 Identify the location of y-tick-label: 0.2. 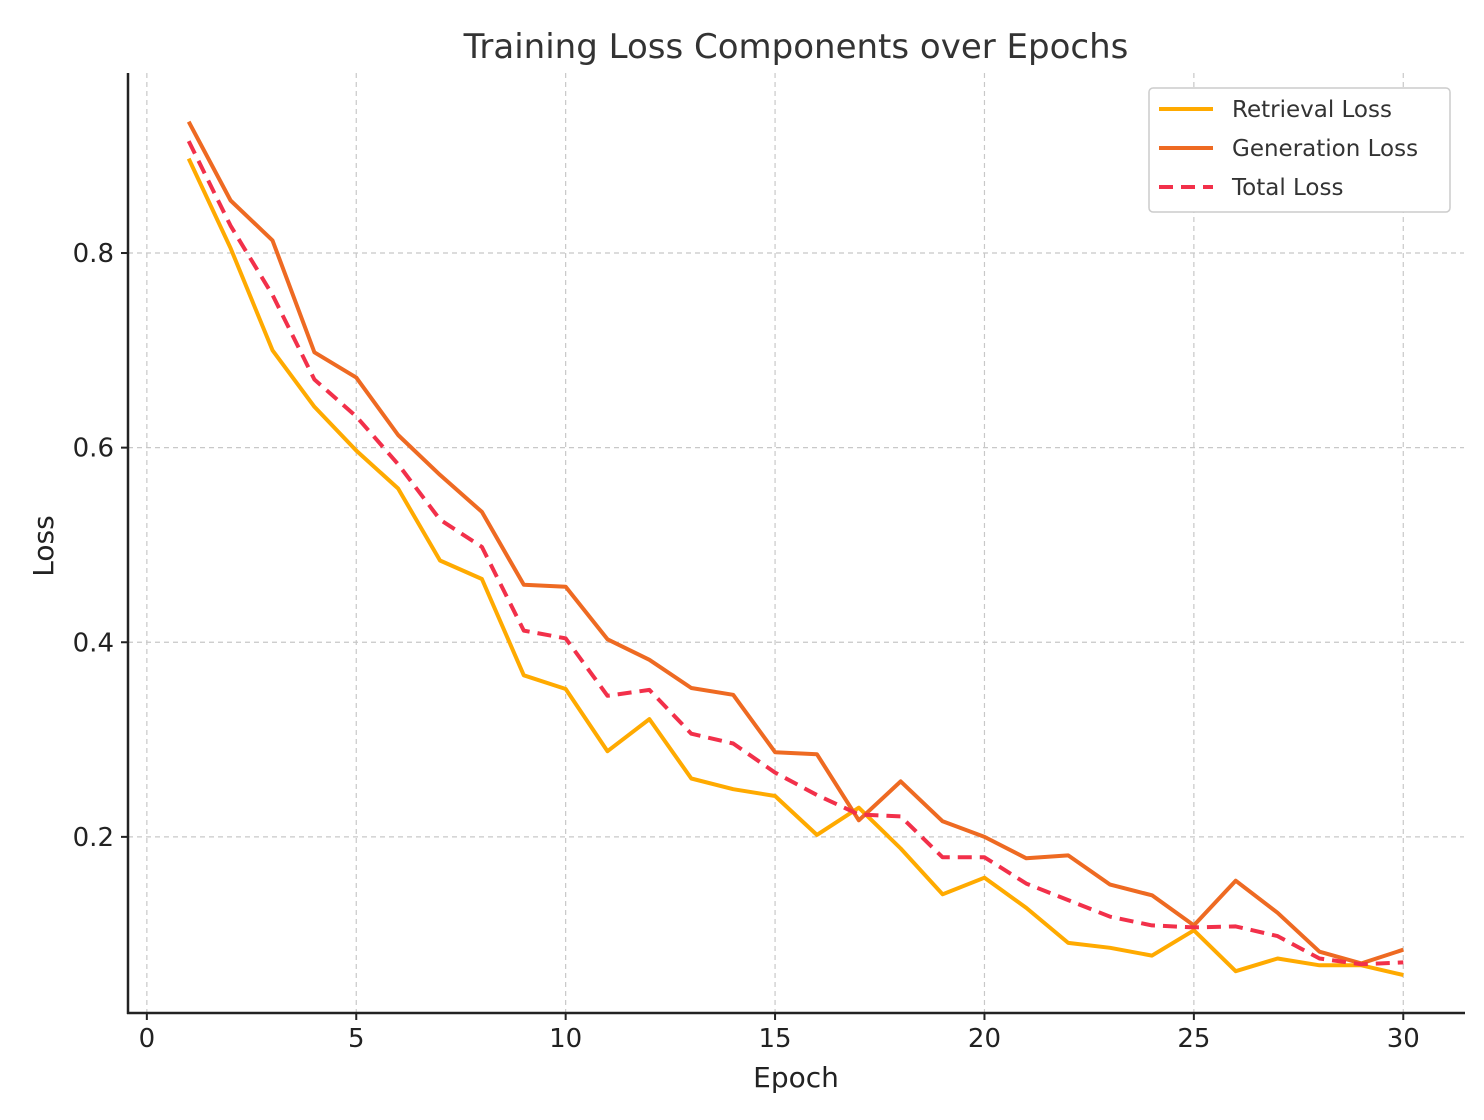
(93, 838).